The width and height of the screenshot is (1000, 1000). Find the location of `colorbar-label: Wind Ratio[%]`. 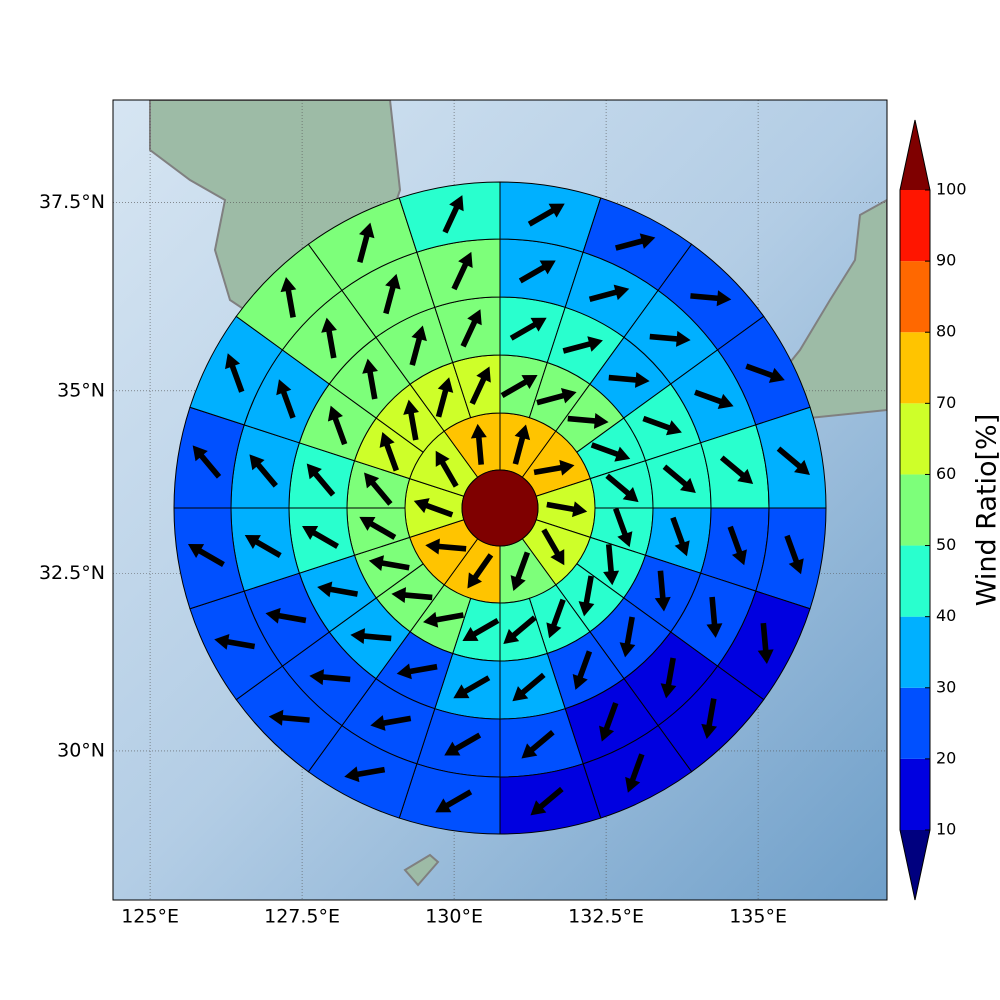

colorbar-label: Wind Ratio[%] is located at coordinates (986, 510).